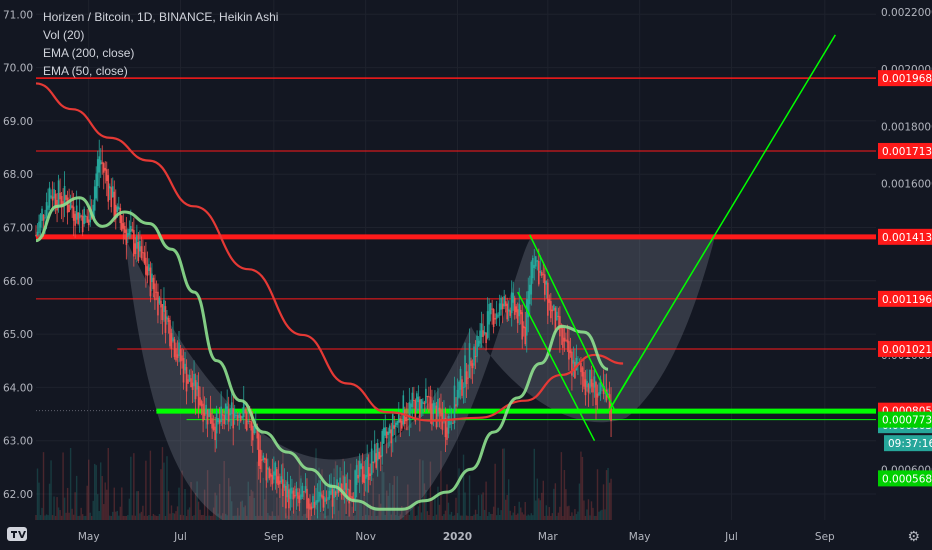 The height and width of the screenshot is (550, 932). Describe the element at coordinates (17, 534) in the screenshot. I see `tradingview-logo-icon` at that location.